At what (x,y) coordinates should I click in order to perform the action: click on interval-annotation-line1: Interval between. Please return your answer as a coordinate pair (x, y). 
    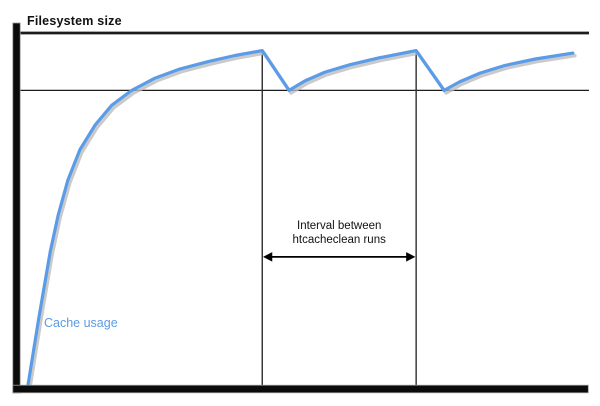
    Looking at the image, I should click on (339, 226).